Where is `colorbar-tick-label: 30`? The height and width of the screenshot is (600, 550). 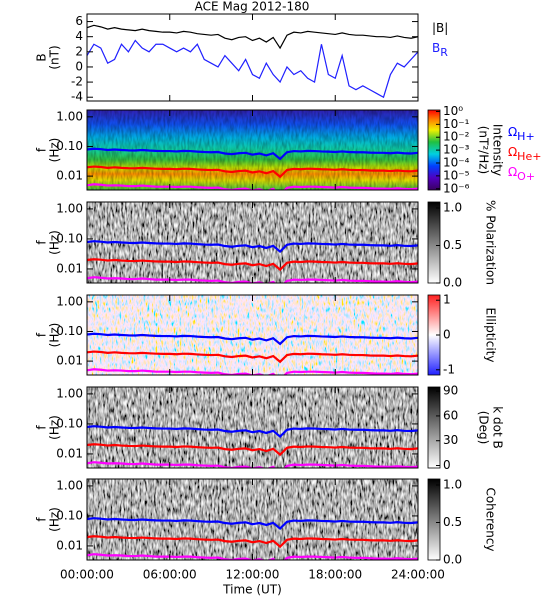 colorbar-tick-label: 30 is located at coordinates (450, 440).